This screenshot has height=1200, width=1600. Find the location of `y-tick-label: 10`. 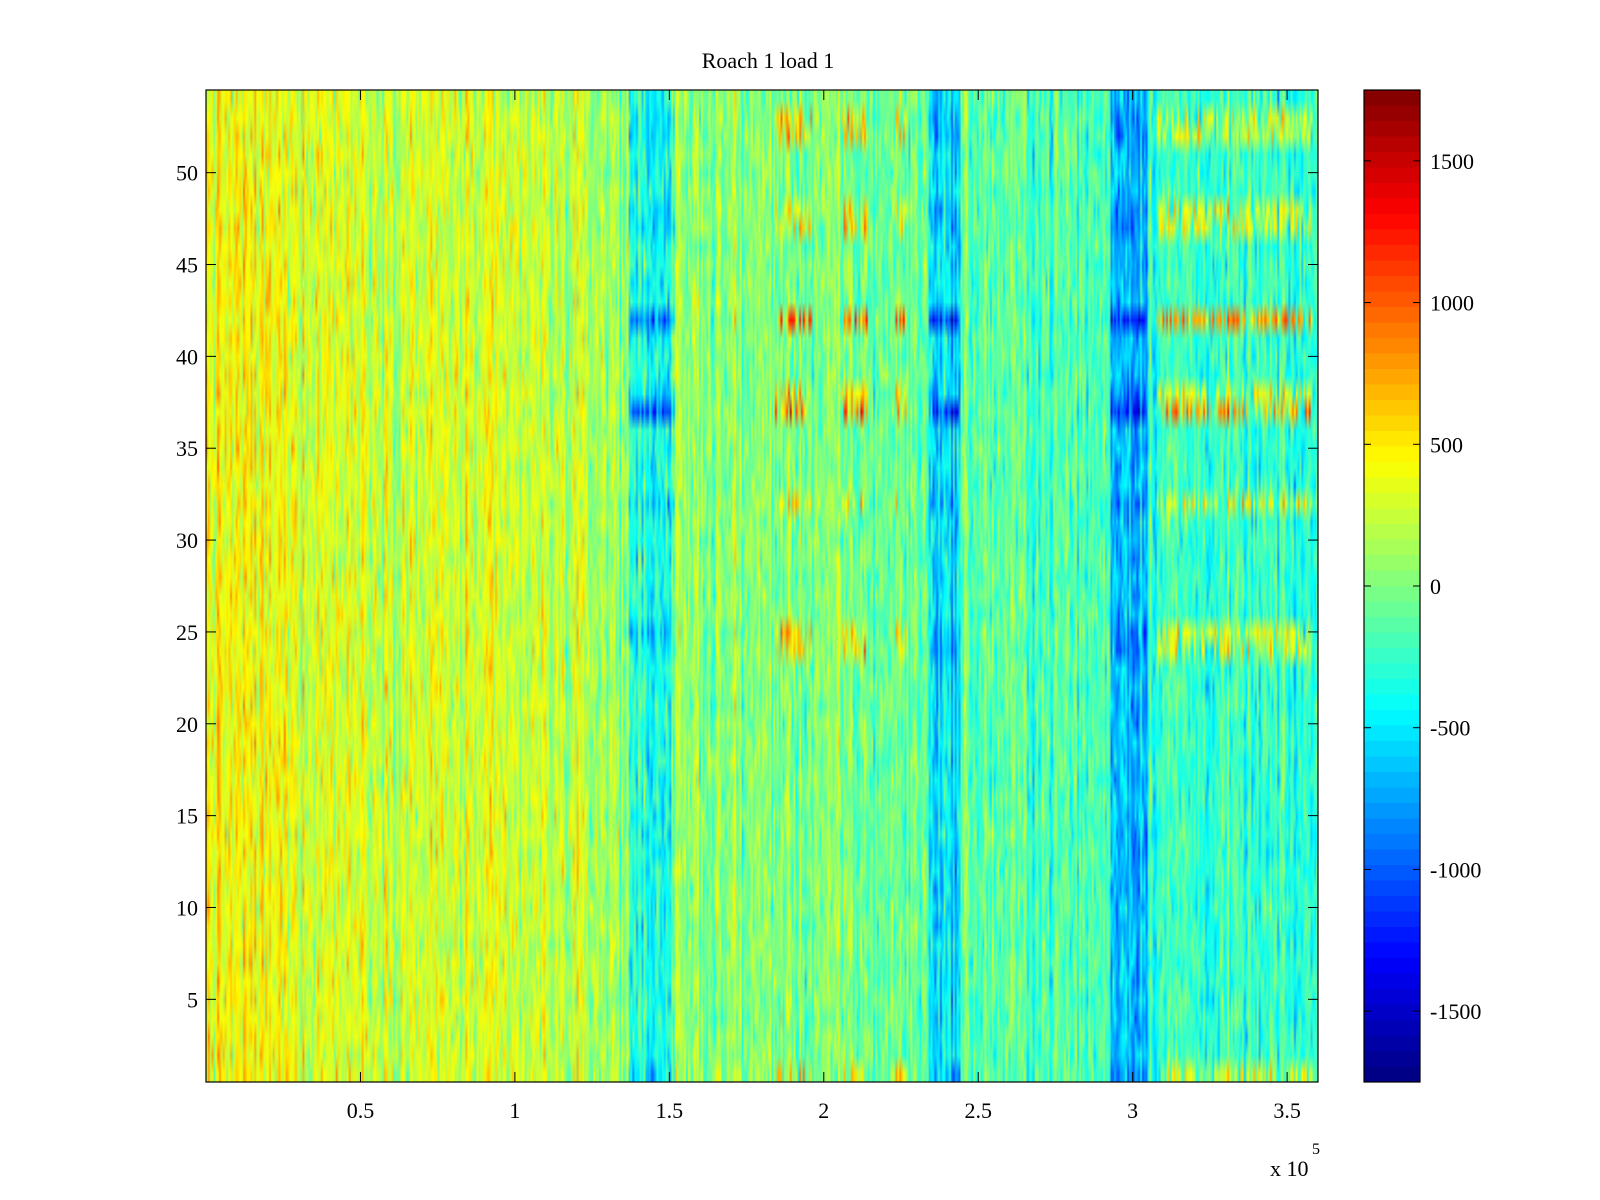

y-tick-label: 10 is located at coordinates (187, 907).